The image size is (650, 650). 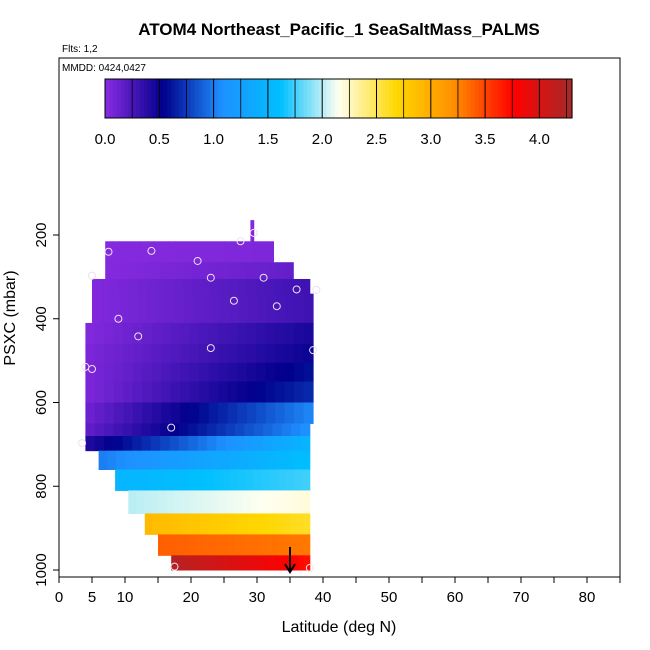 What do you see at coordinates (159, 139) in the screenshot?
I see `colorbar-tick-label: 0.5` at bounding box center [159, 139].